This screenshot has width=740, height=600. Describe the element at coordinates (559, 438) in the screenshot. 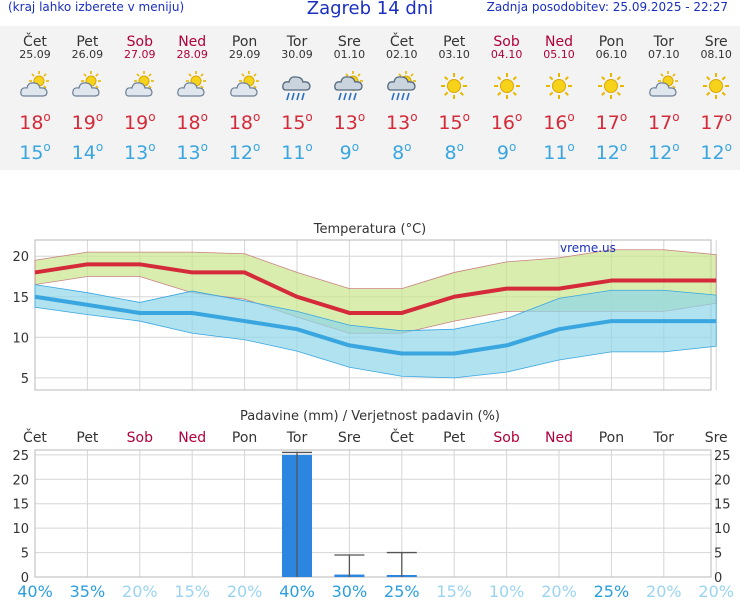

I see `x-tick-label: Ned` at that location.